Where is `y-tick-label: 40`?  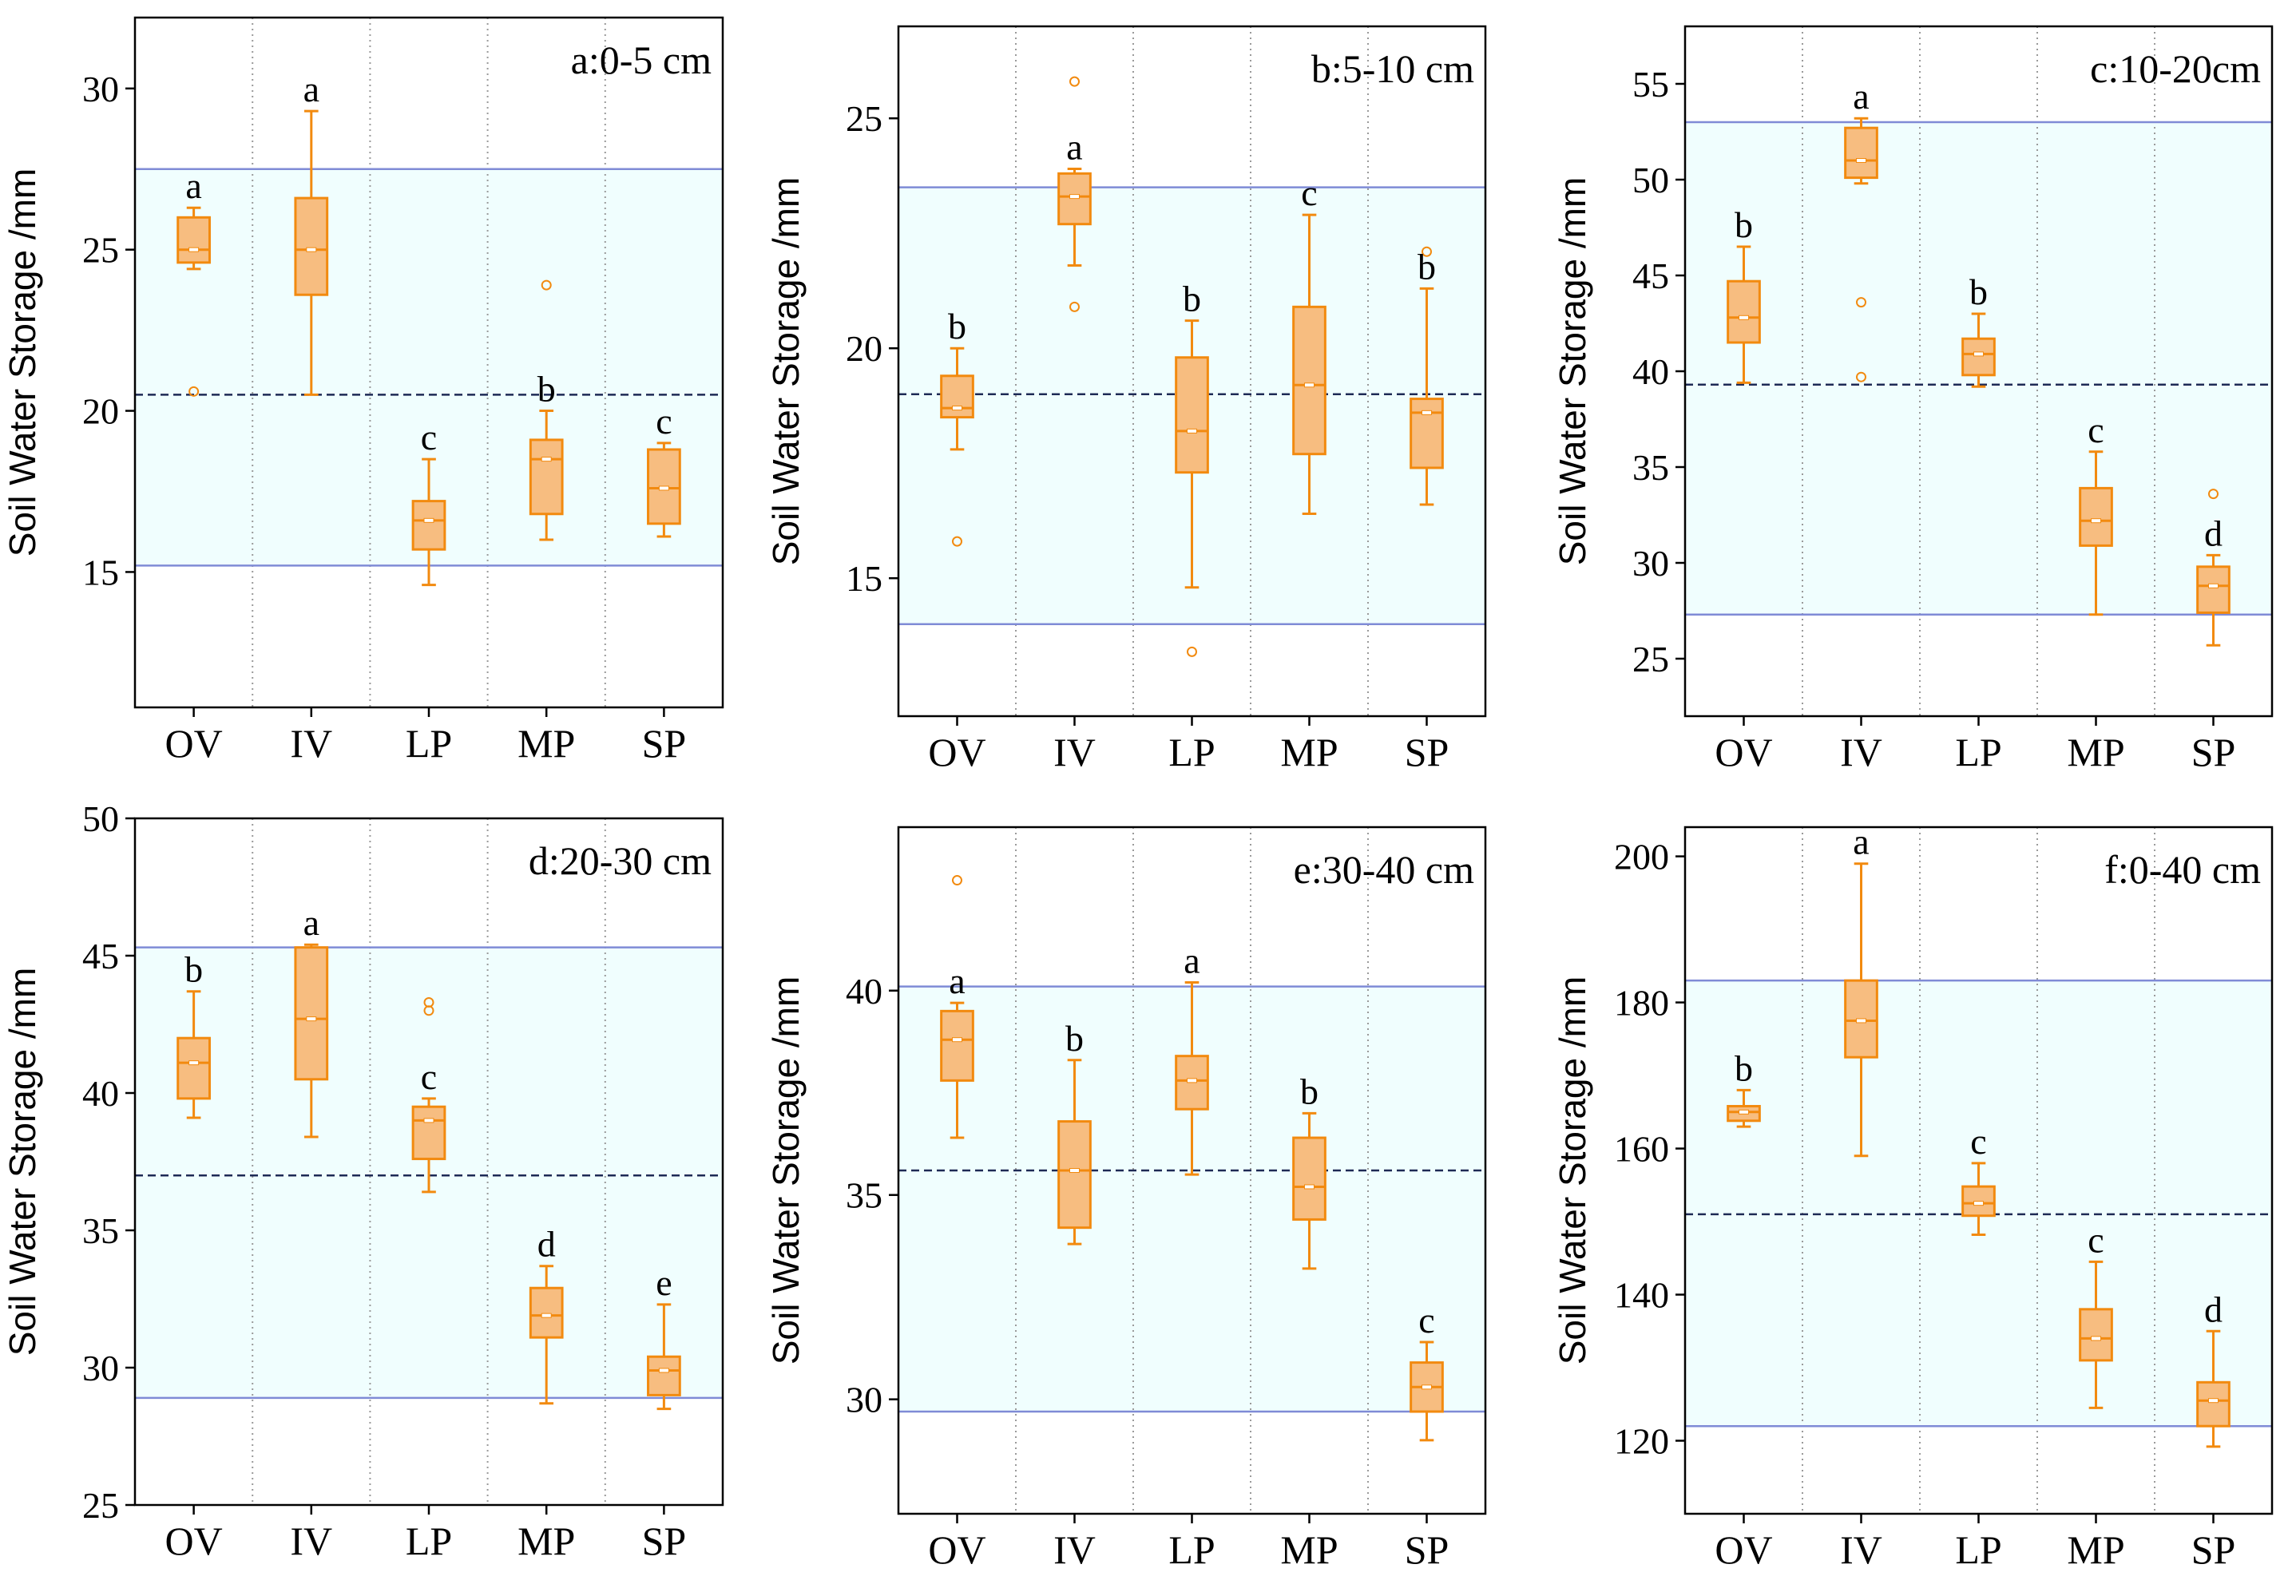
y-tick-label: 40 is located at coordinates (864, 991).